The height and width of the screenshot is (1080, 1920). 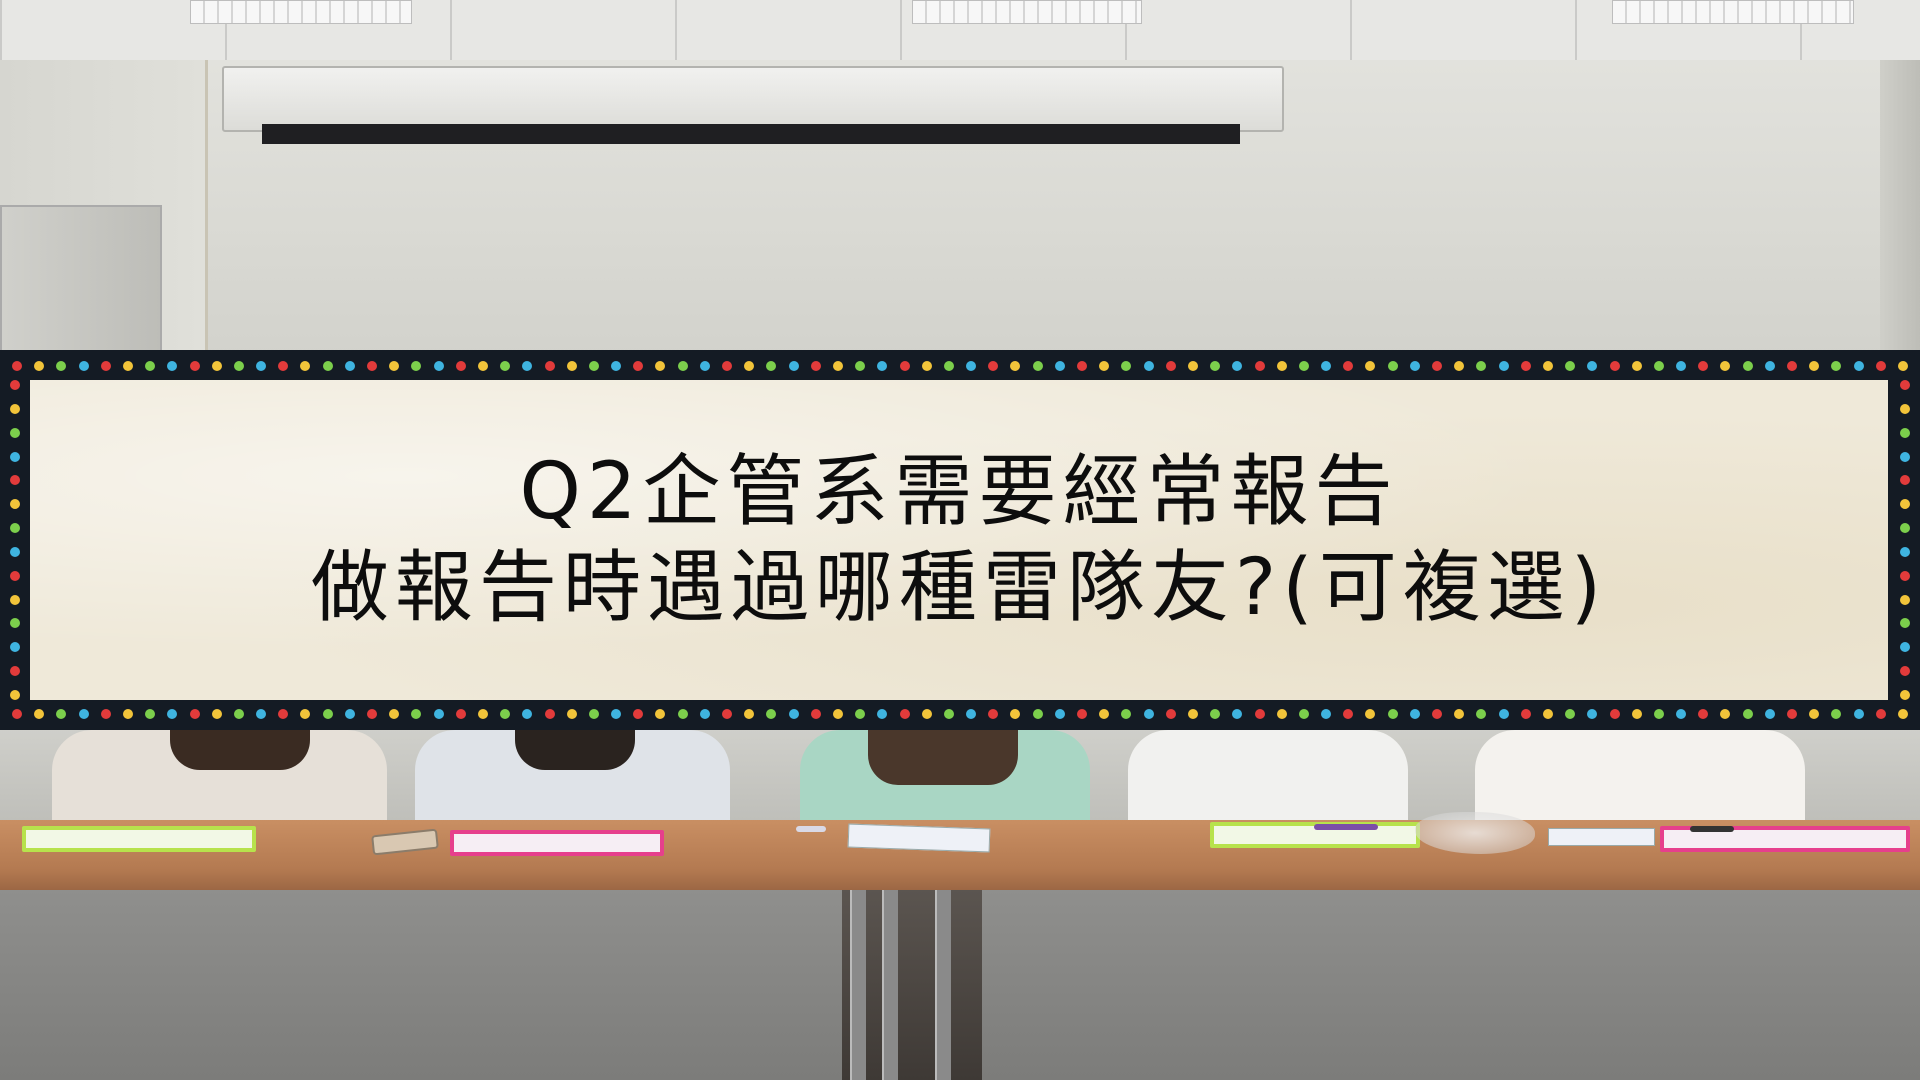 What do you see at coordinates (959, 588) in the screenshot?
I see `banner-title-line-2: 做報告時遇過哪種雷隊友?(可複選)` at bounding box center [959, 588].